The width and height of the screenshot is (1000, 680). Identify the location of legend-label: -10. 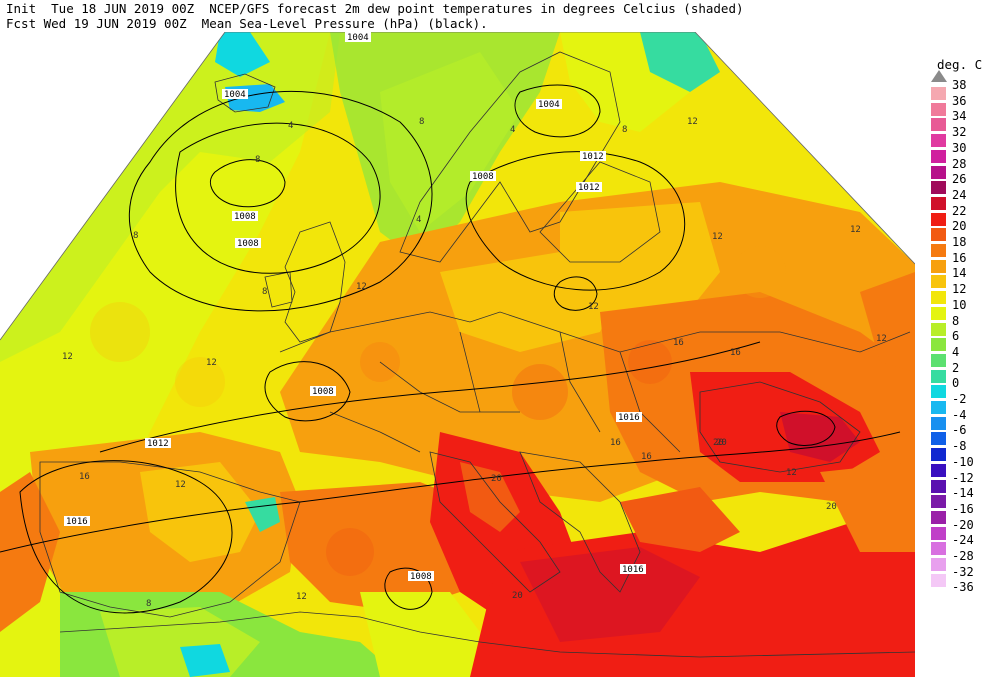
(963, 461).